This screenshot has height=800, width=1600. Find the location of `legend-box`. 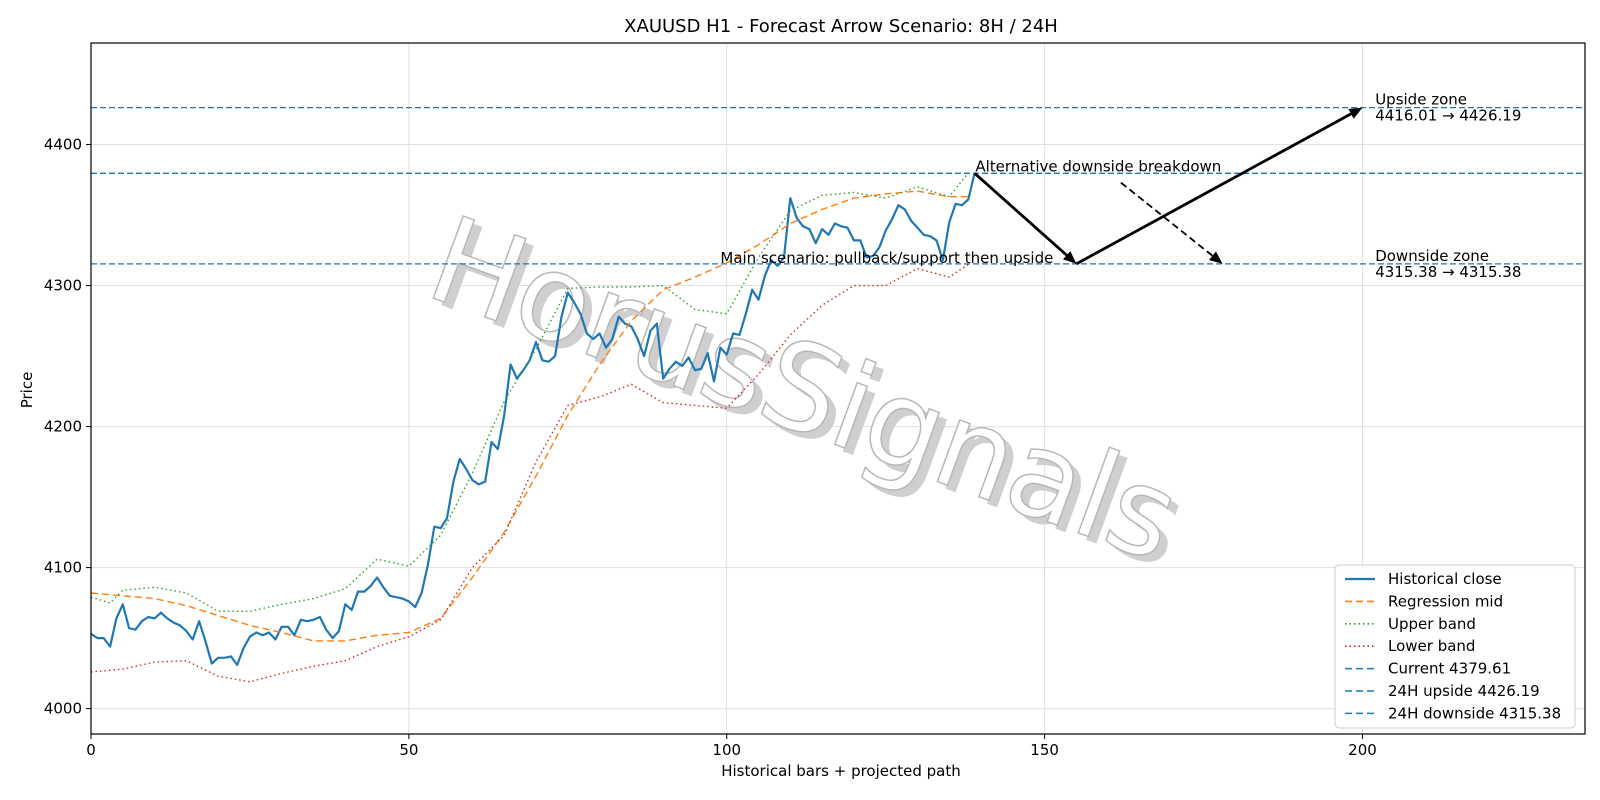

legend-box is located at coordinates (1455, 646).